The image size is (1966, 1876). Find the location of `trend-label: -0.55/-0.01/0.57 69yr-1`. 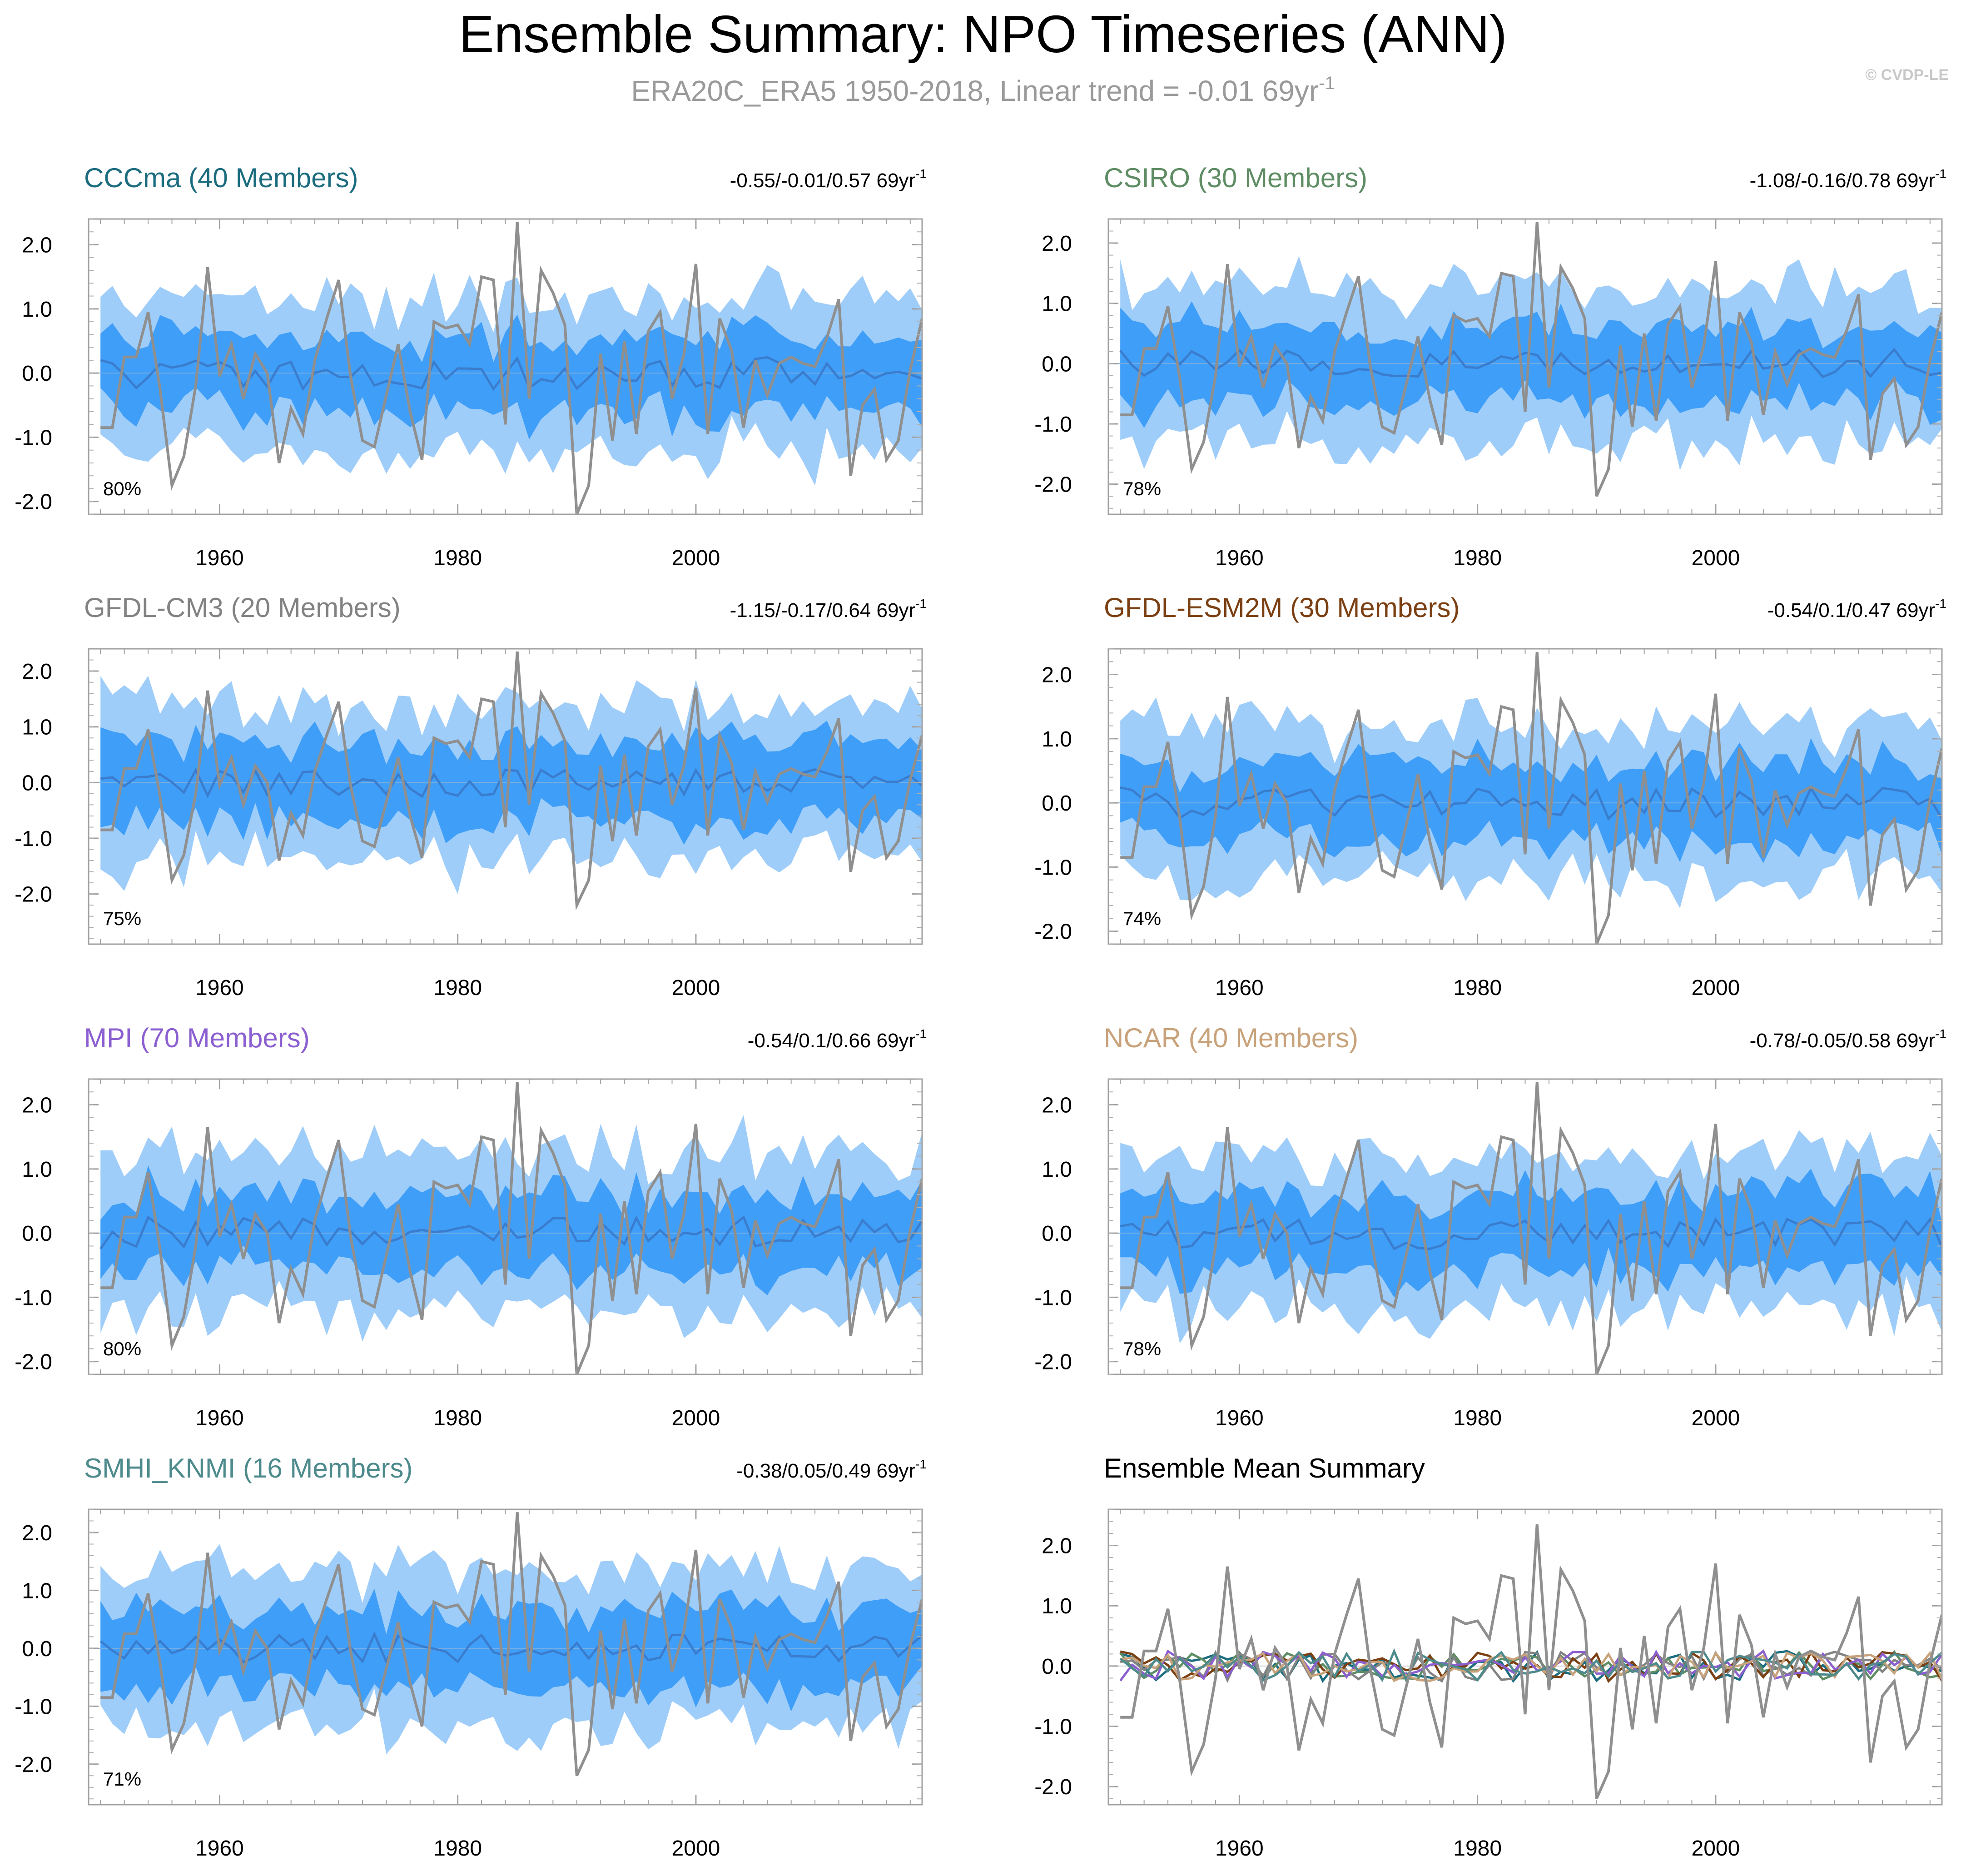

trend-label: -0.55/-0.01/0.57 69yr-1 is located at coordinates (828, 179).